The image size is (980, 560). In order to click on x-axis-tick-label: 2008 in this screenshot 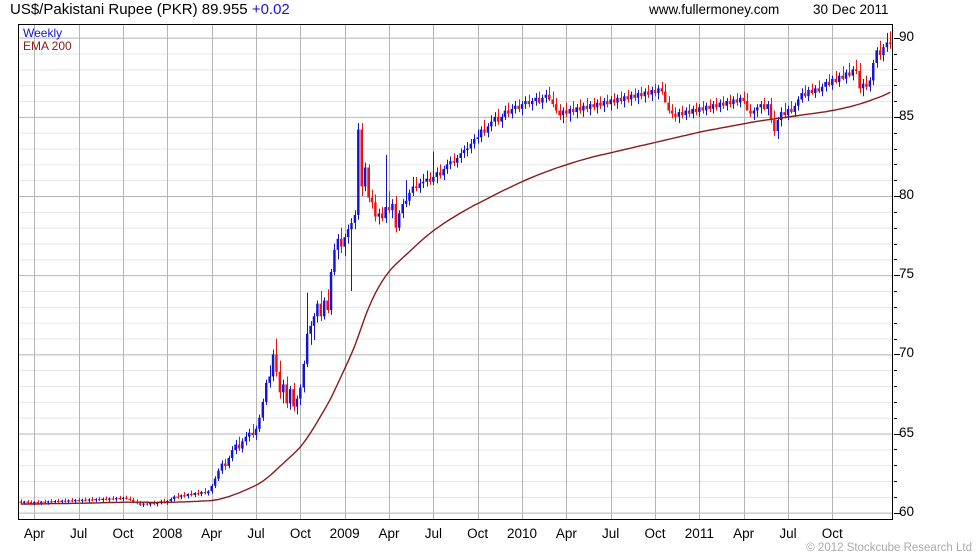, I will do `click(167, 533)`.